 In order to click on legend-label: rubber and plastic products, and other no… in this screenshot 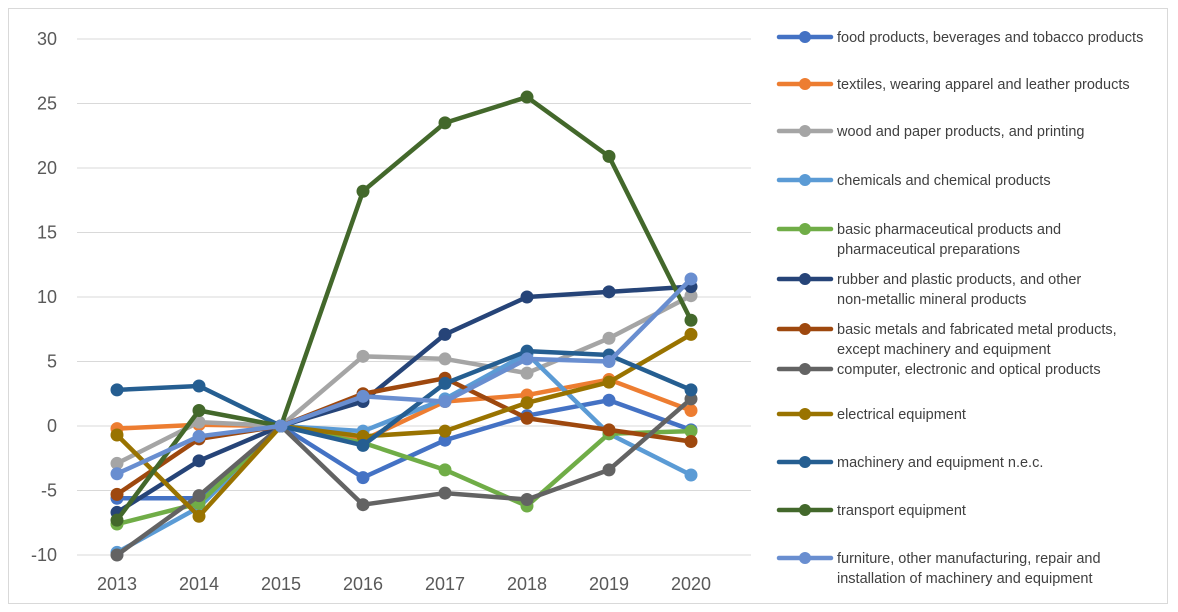, I will do `click(959, 290)`.